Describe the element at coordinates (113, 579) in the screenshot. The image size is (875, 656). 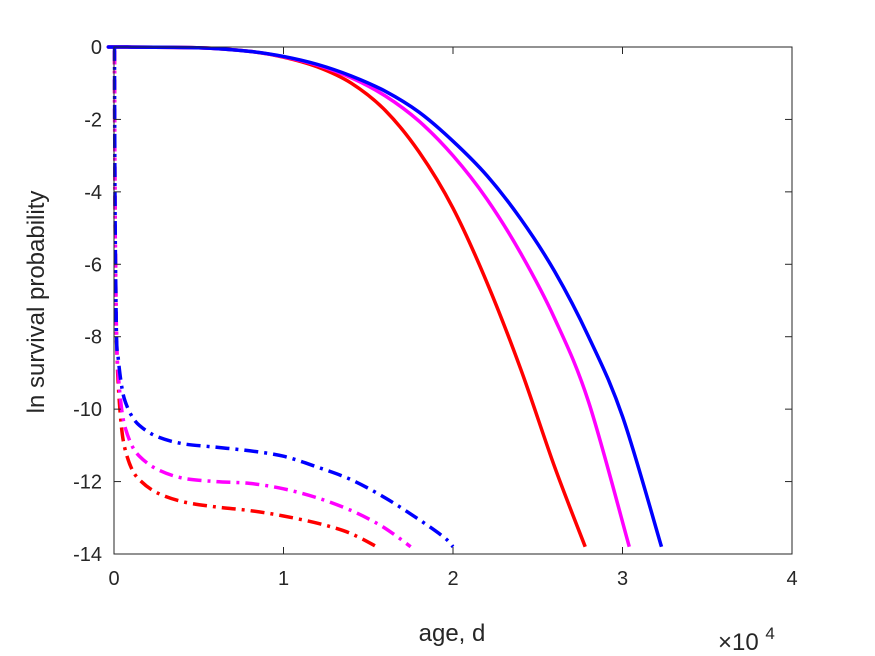
I see `x-tick-label: 0` at that location.